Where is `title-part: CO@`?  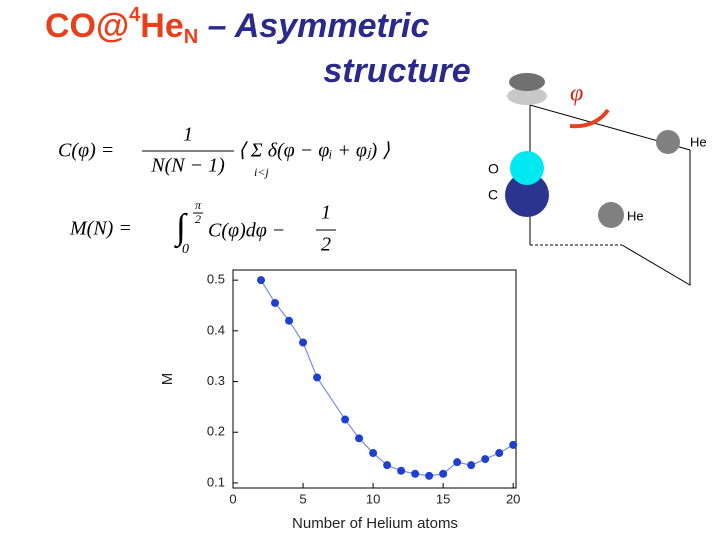
title-part: CO@ is located at coordinates (87, 26).